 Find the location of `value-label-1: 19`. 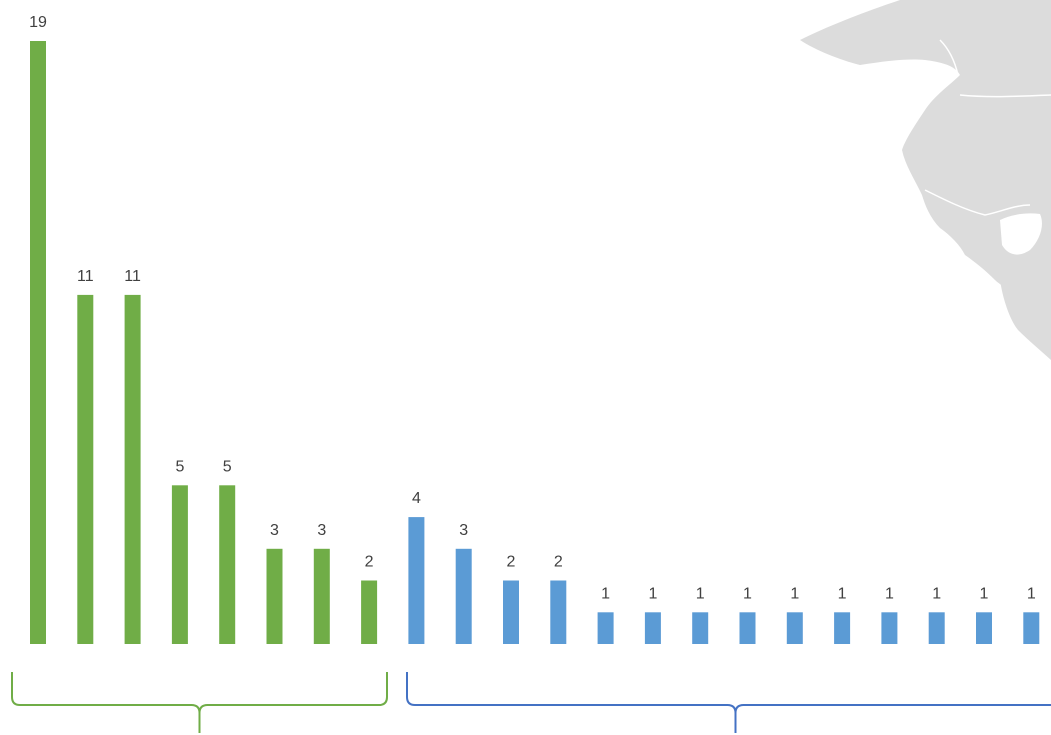

value-label-1: 19 is located at coordinates (38, 22).